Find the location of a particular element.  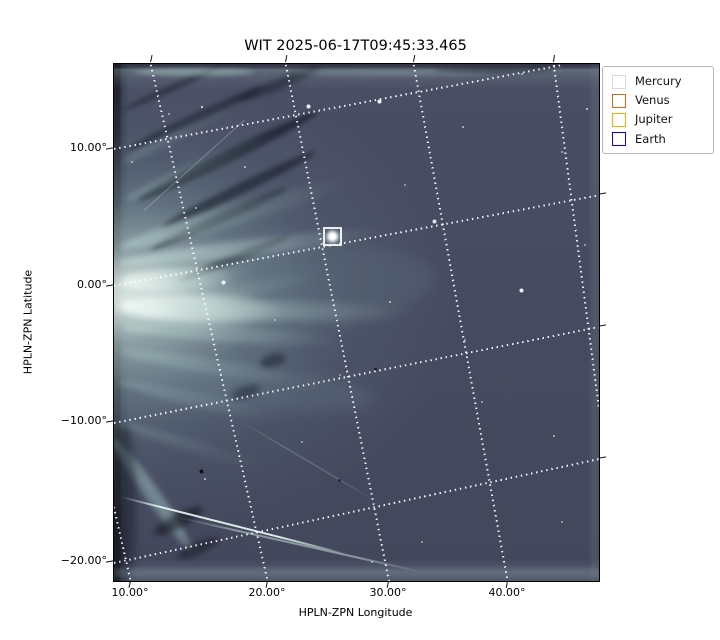

legend-item-mercury: Mercury is located at coordinates (658, 81).